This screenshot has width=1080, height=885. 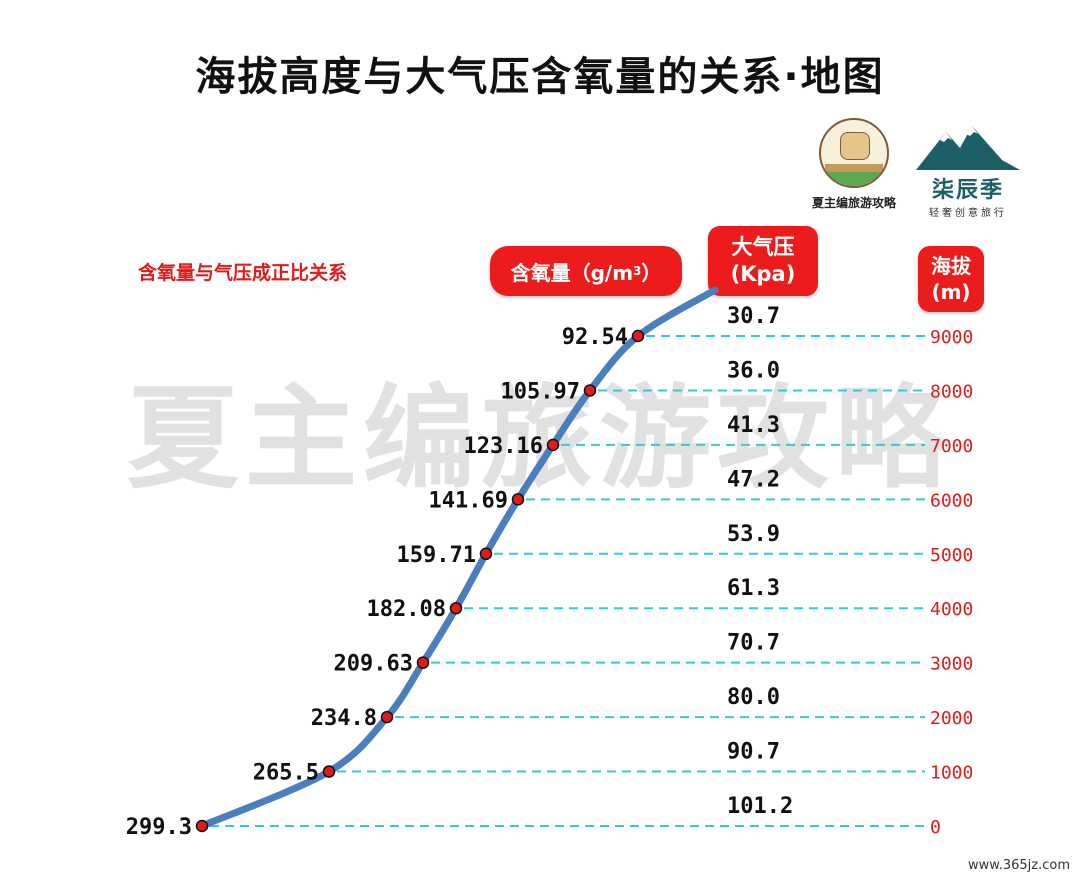 I want to click on oxygen-label-8000: 105.97, so click(x=540, y=391).